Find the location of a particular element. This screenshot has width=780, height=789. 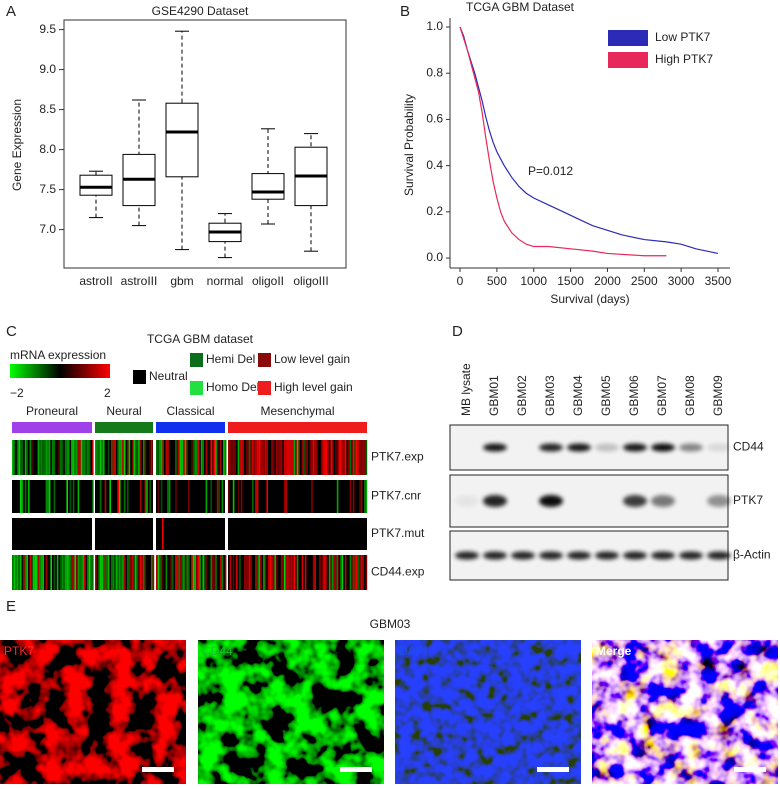

x-tick-label: oligoII is located at coordinates (268, 281).